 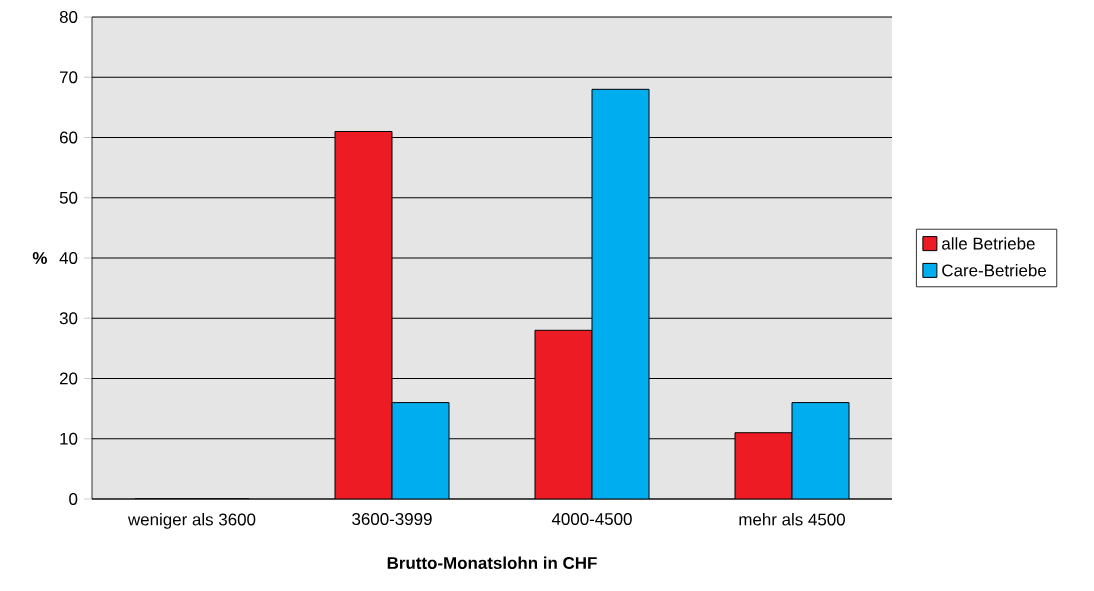 I want to click on y-tick-label: 80, so click(x=68, y=17).